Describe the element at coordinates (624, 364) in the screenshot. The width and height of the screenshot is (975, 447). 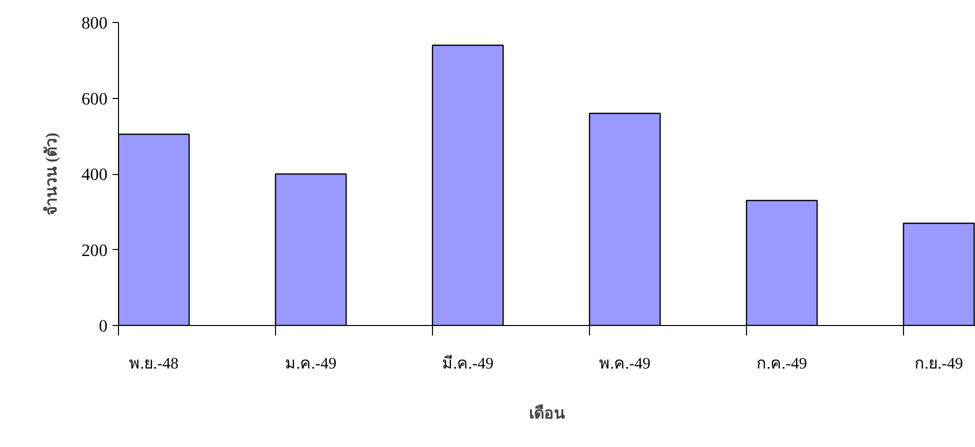
I see `x-tick-label: พ.ค.-49` at that location.